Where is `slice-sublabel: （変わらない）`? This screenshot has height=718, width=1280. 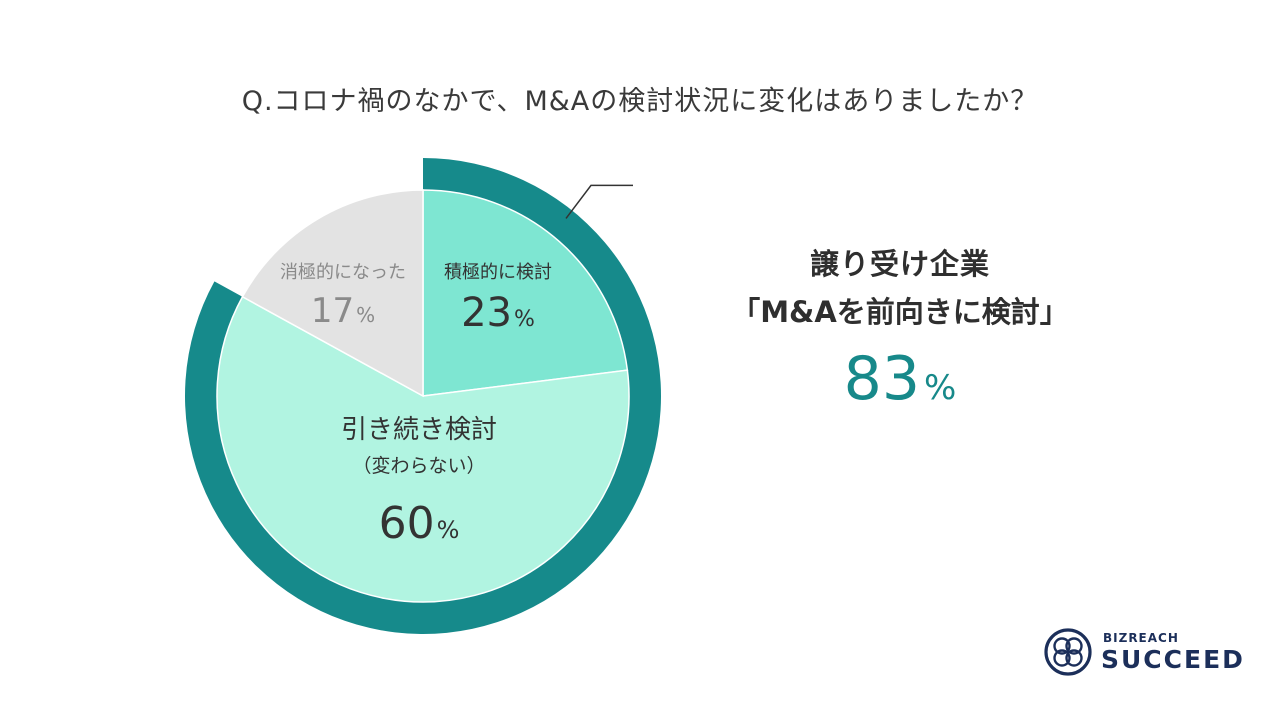
slice-sublabel: （変わらない） is located at coordinates (418, 466).